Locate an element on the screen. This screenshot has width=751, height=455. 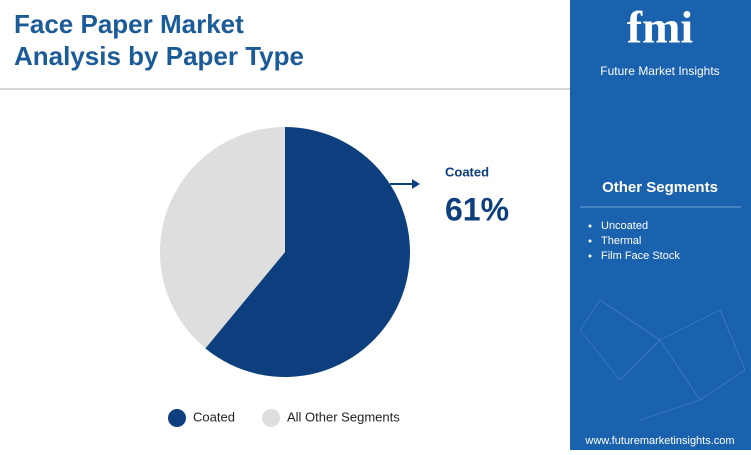
logo: fmi is located at coordinates (660, 27).